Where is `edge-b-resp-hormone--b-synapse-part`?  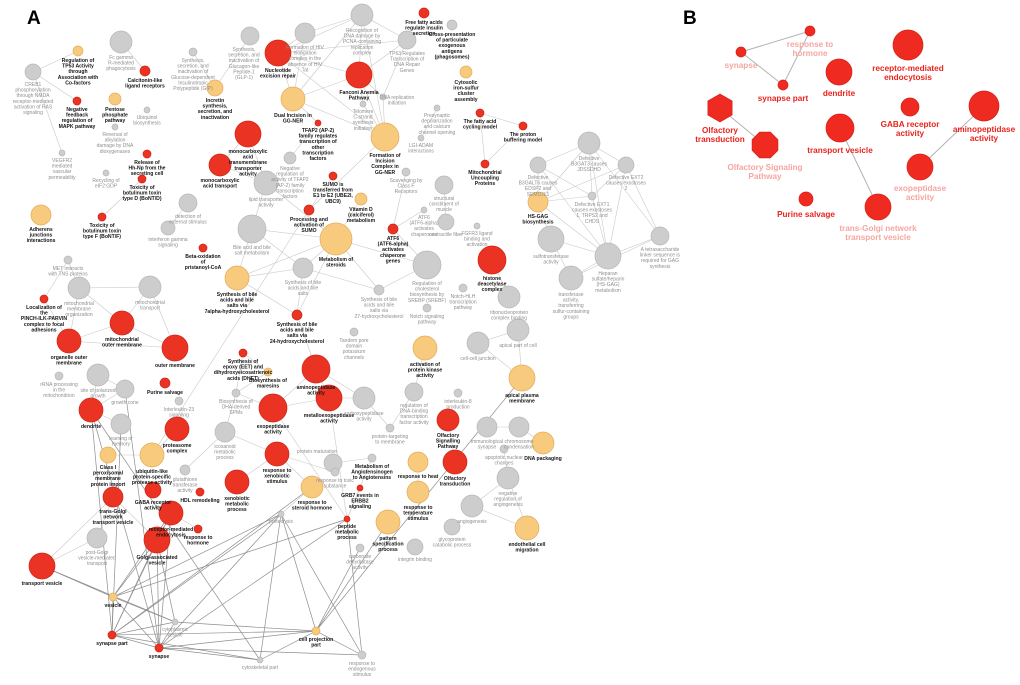
edge-b-resp-hormone--b-synapse-part is located at coordinates (796, 58).